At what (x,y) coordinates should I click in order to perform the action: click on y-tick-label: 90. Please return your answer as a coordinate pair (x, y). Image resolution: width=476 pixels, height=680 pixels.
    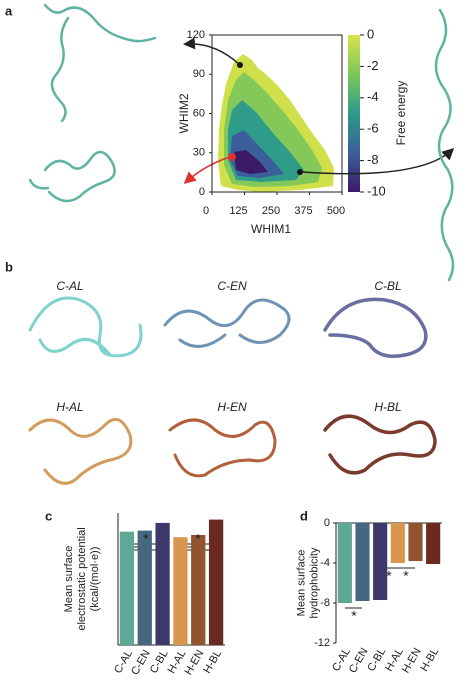
    Looking at the image, I should click on (199, 74).